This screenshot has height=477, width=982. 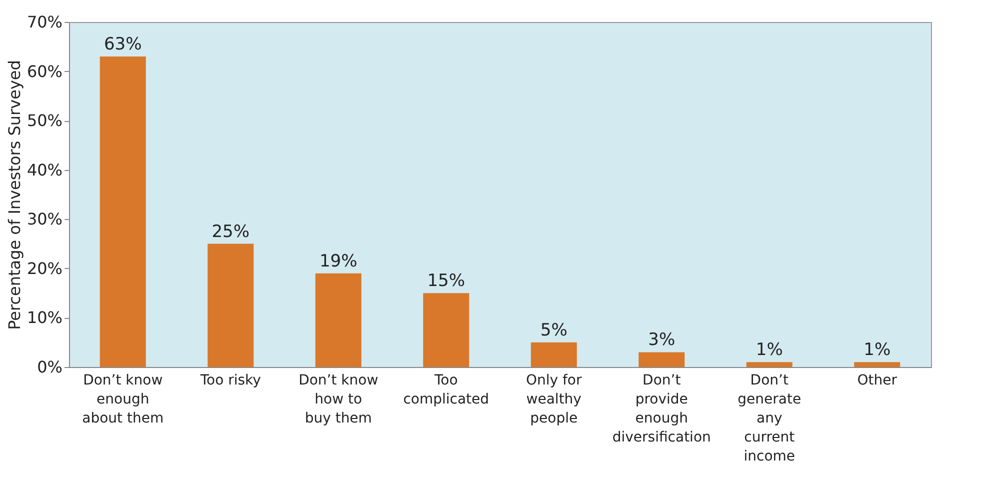 What do you see at coordinates (14, 195) in the screenshot?
I see `y-axis-title: Percentage of Investors Surveyed` at bounding box center [14, 195].